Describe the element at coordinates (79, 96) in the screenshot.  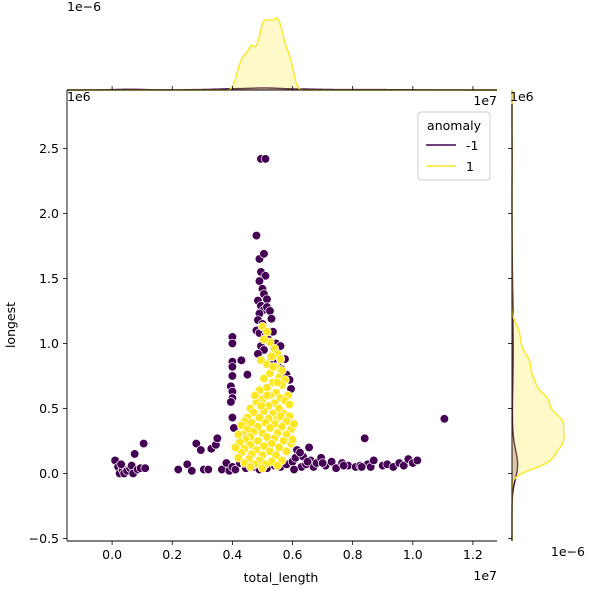
I see `y-offset-text: 1e6` at that location.